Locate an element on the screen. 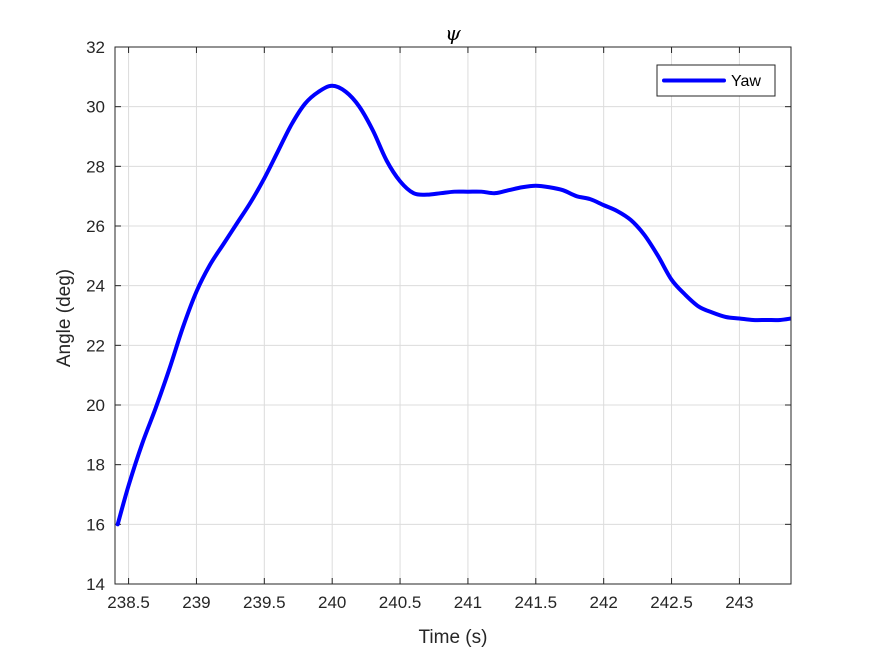 This screenshot has height=656, width=875. y-tick-label: 26 is located at coordinates (95, 226).